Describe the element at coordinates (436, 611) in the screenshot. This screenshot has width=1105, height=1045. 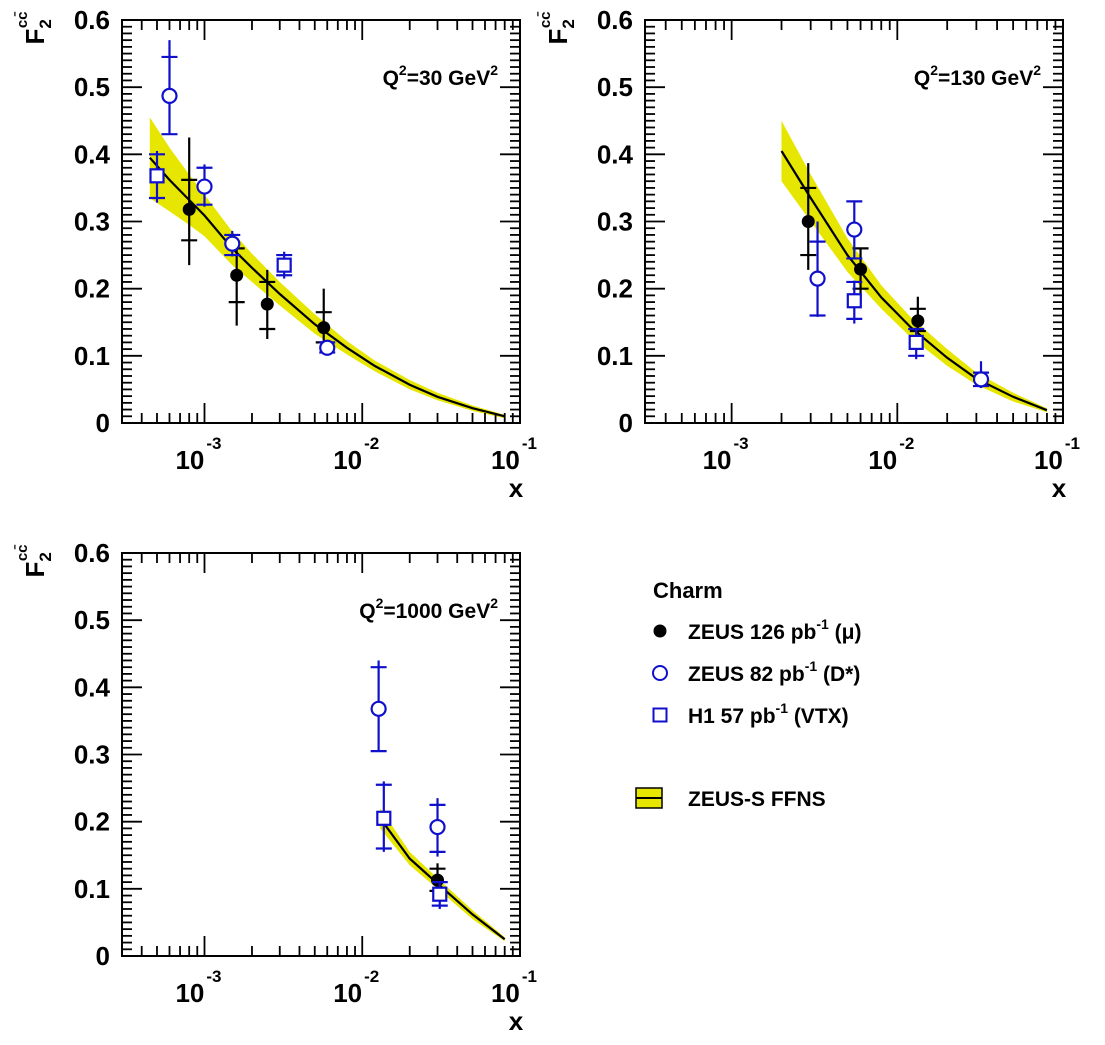
I see `panel-label-mid: =1000 GeV` at that location.